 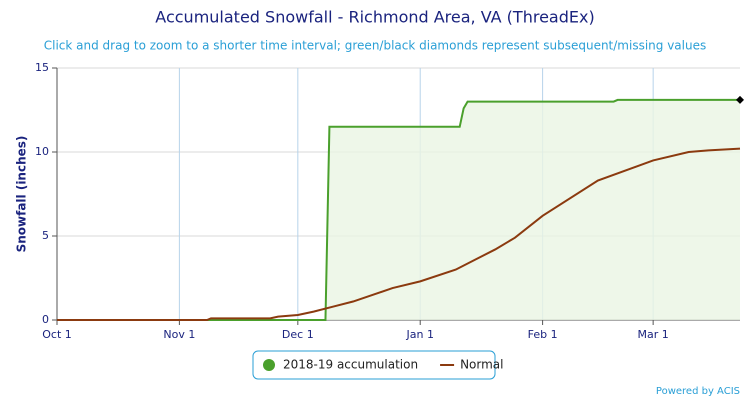 I want to click on end-marker, so click(x=740, y=99).